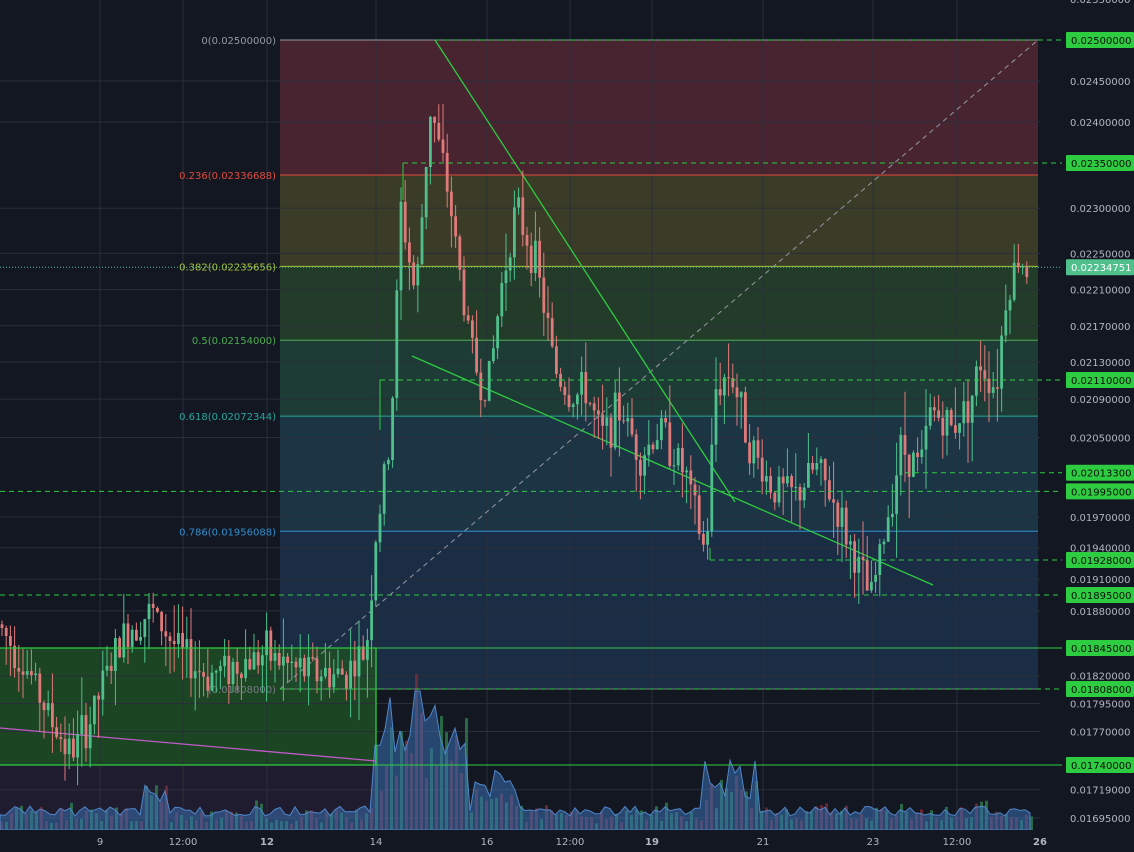 The image size is (1134, 852). What do you see at coordinates (533, 839) in the screenshot?
I see `time-axis-bg` at bounding box center [533, 839].